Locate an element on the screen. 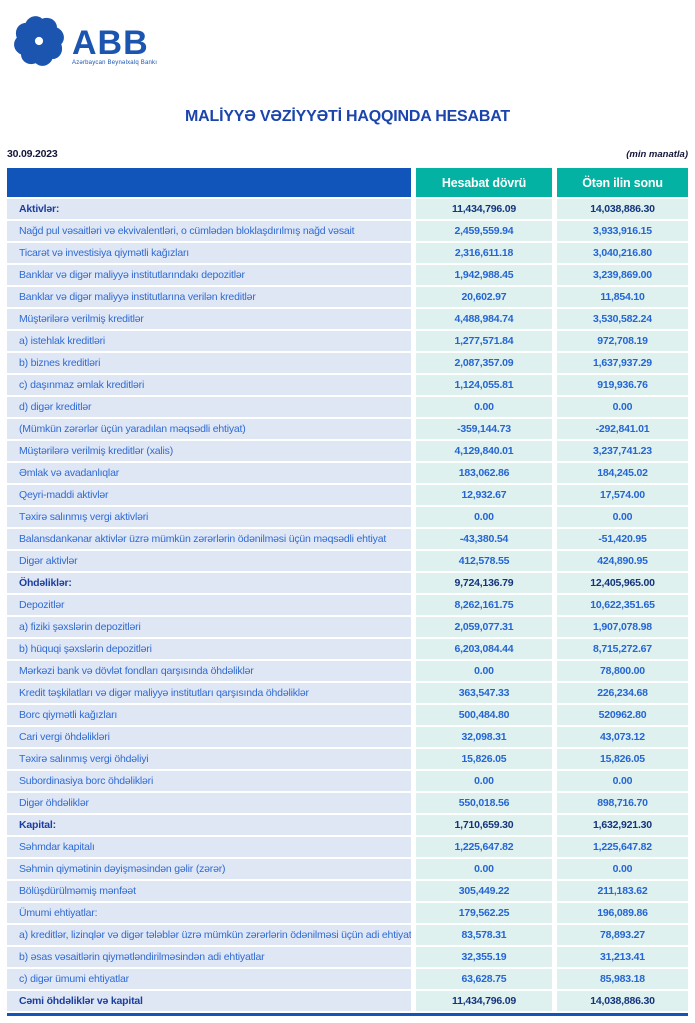 Image resolution: width=695 pixels, height=1023 pixels. table-row: Öhdəliklər: 9,724,136.79 12,405,965.00 is located at coordinates (347, 583).